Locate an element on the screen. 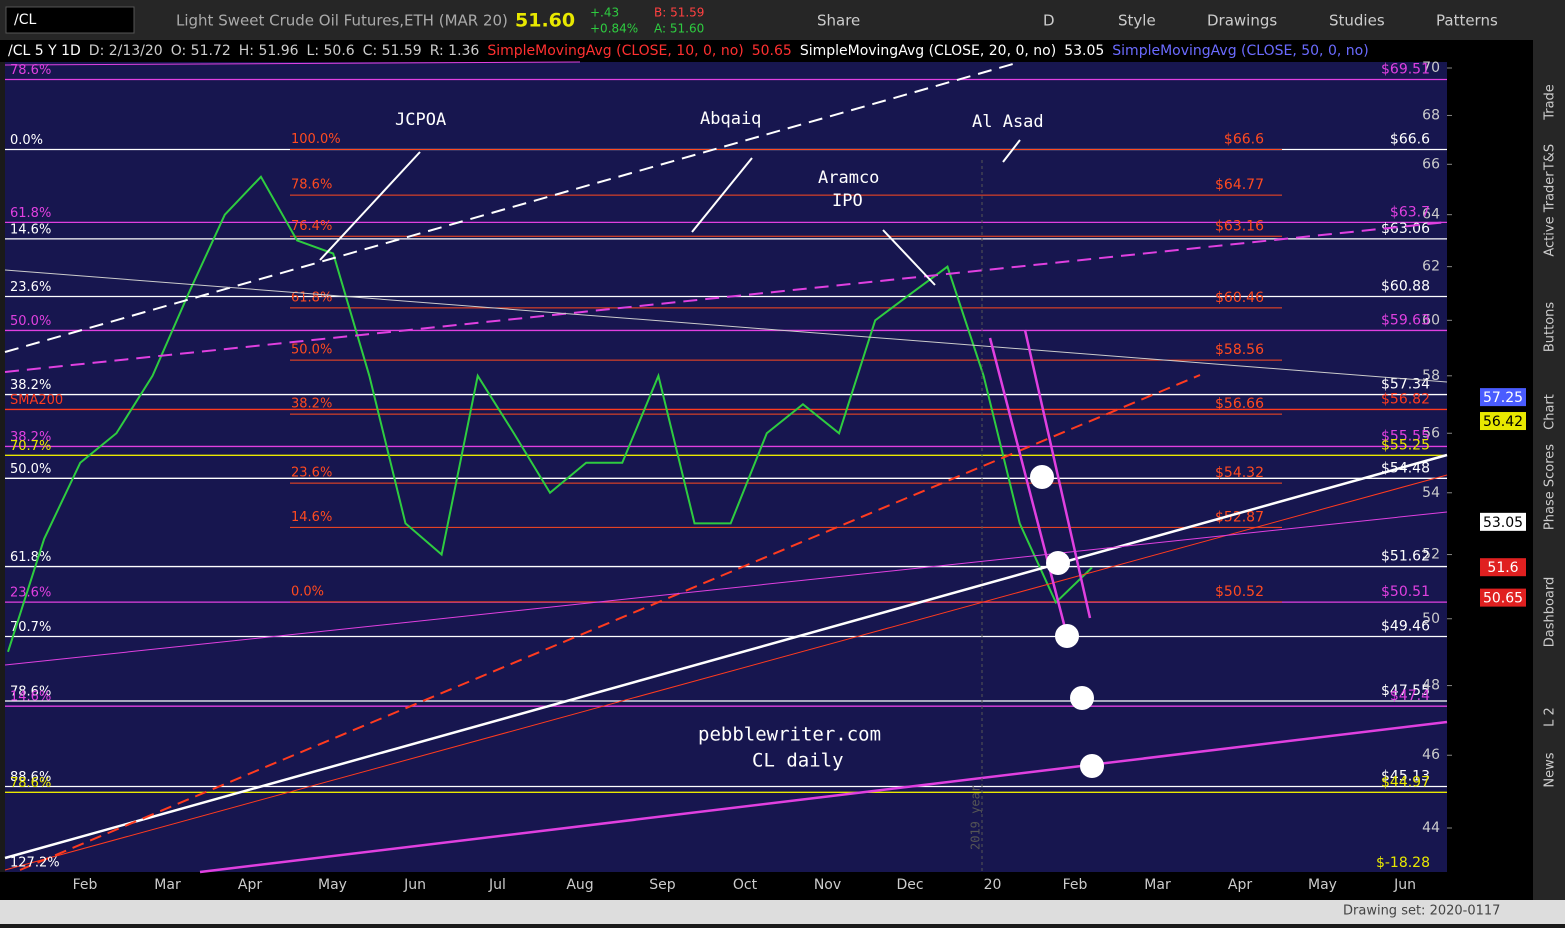  level-right-label: $-18.28 is located at coordinates (1403, 863).